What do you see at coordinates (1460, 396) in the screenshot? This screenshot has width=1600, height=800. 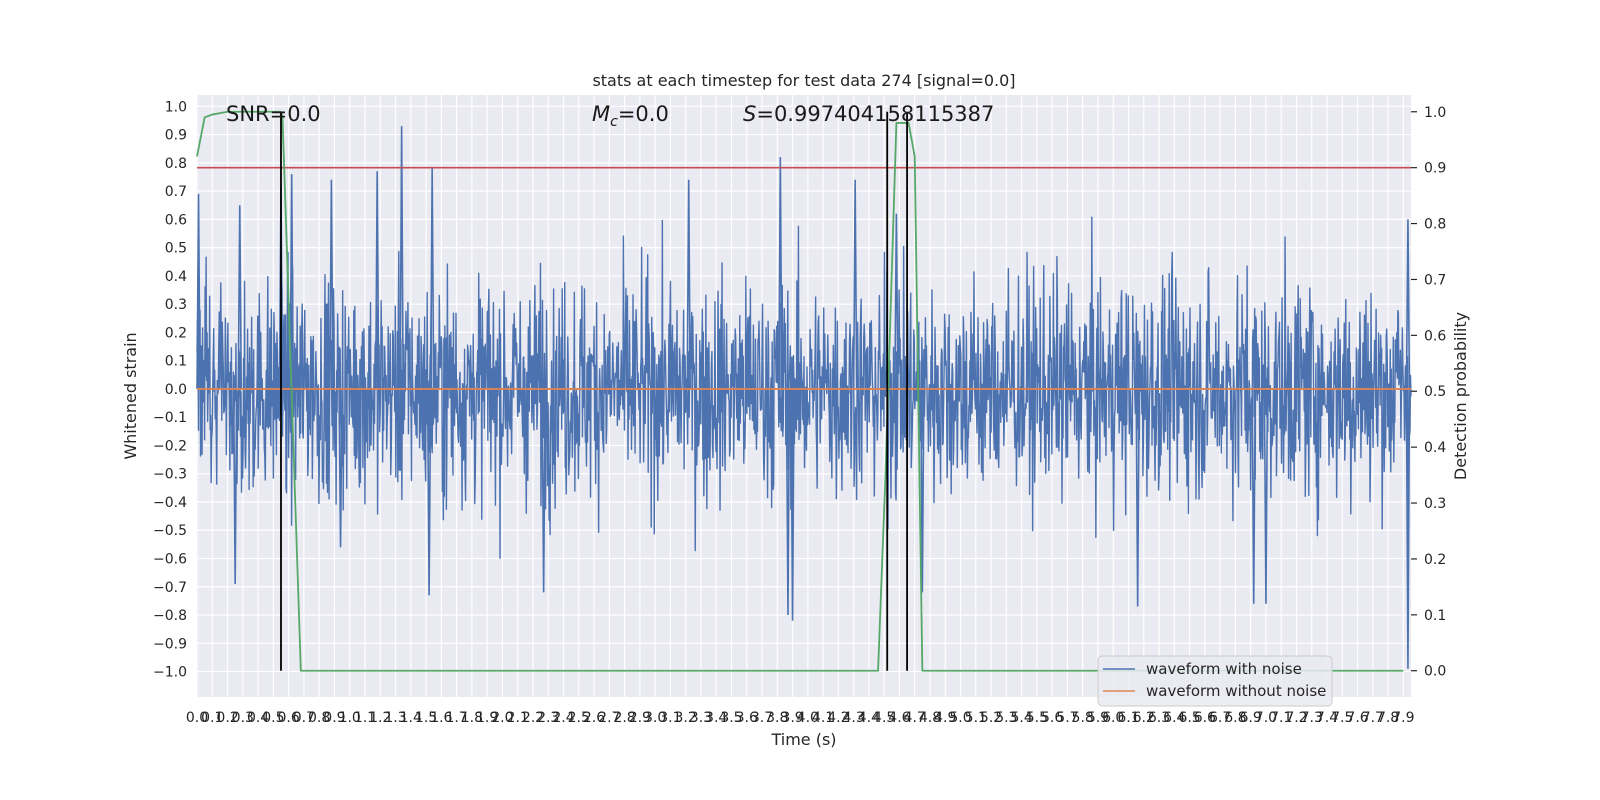 I see `y-axis-label-right: Detection probability` at bounding box center [1460, 396].